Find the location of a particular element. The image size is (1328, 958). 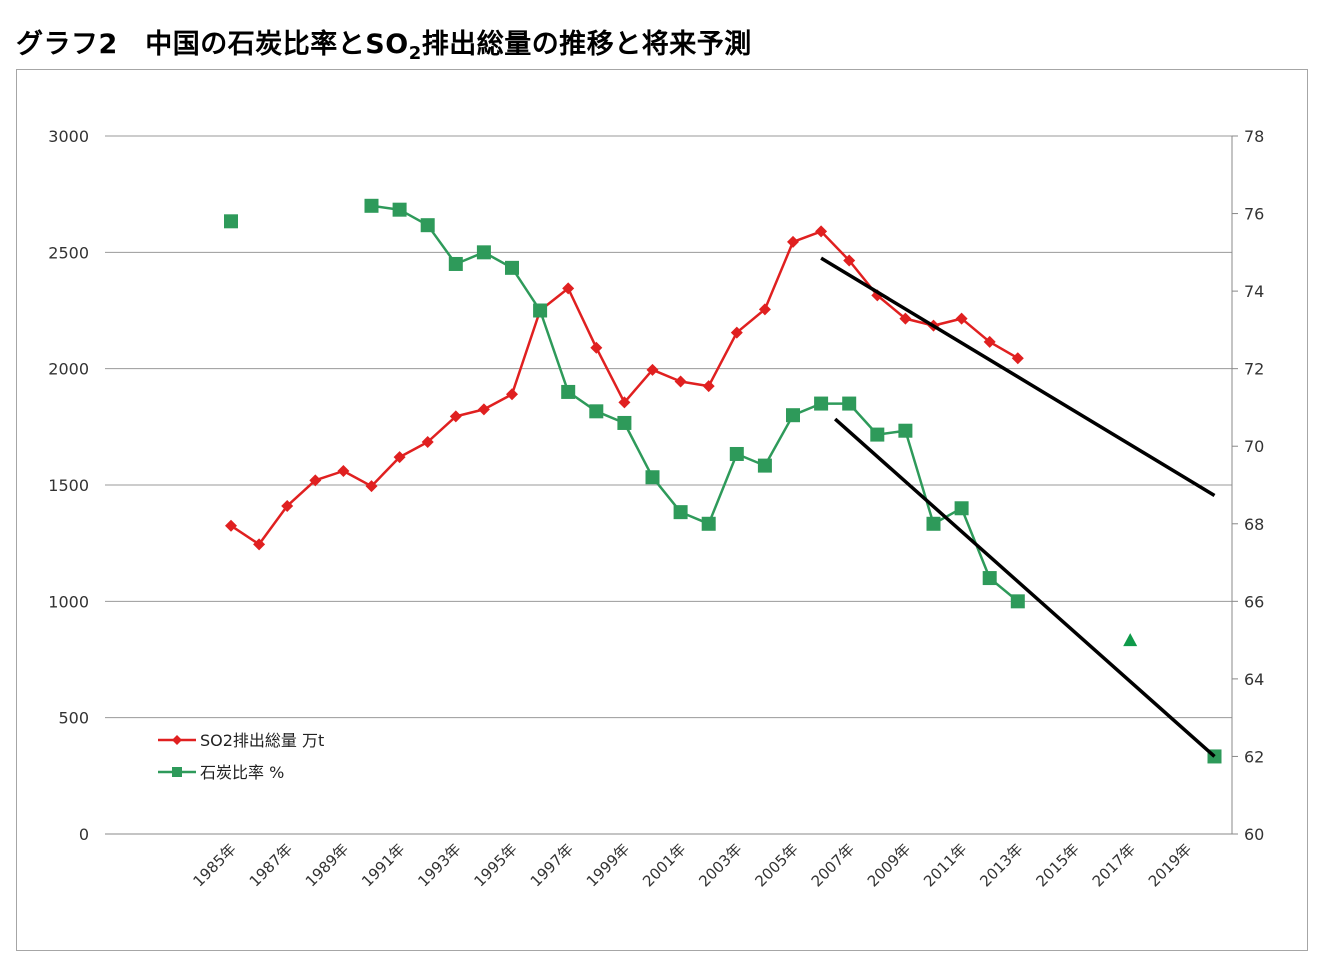

y-right-tick-label: 78 is located at coordinates (1254, 136).